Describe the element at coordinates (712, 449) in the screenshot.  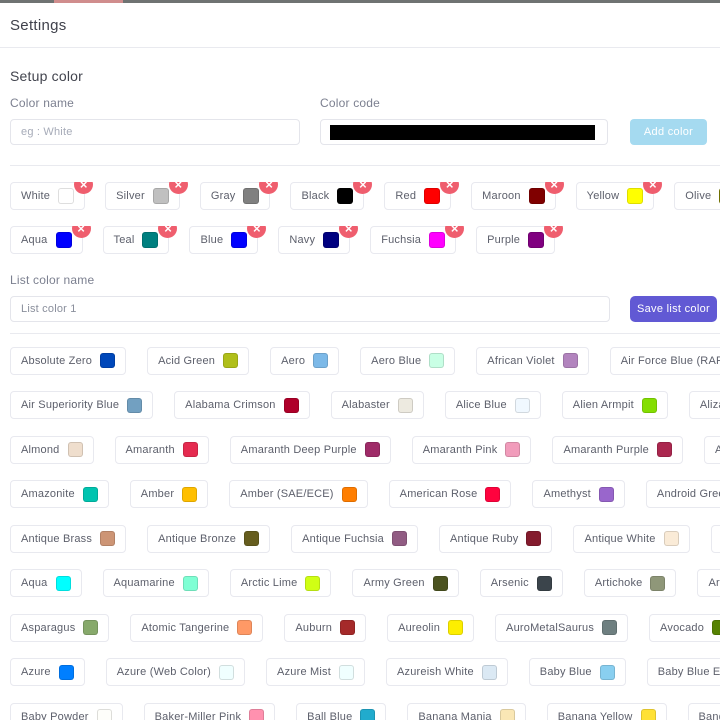
I see `list-color-chip: Amaranth Red` at that location.